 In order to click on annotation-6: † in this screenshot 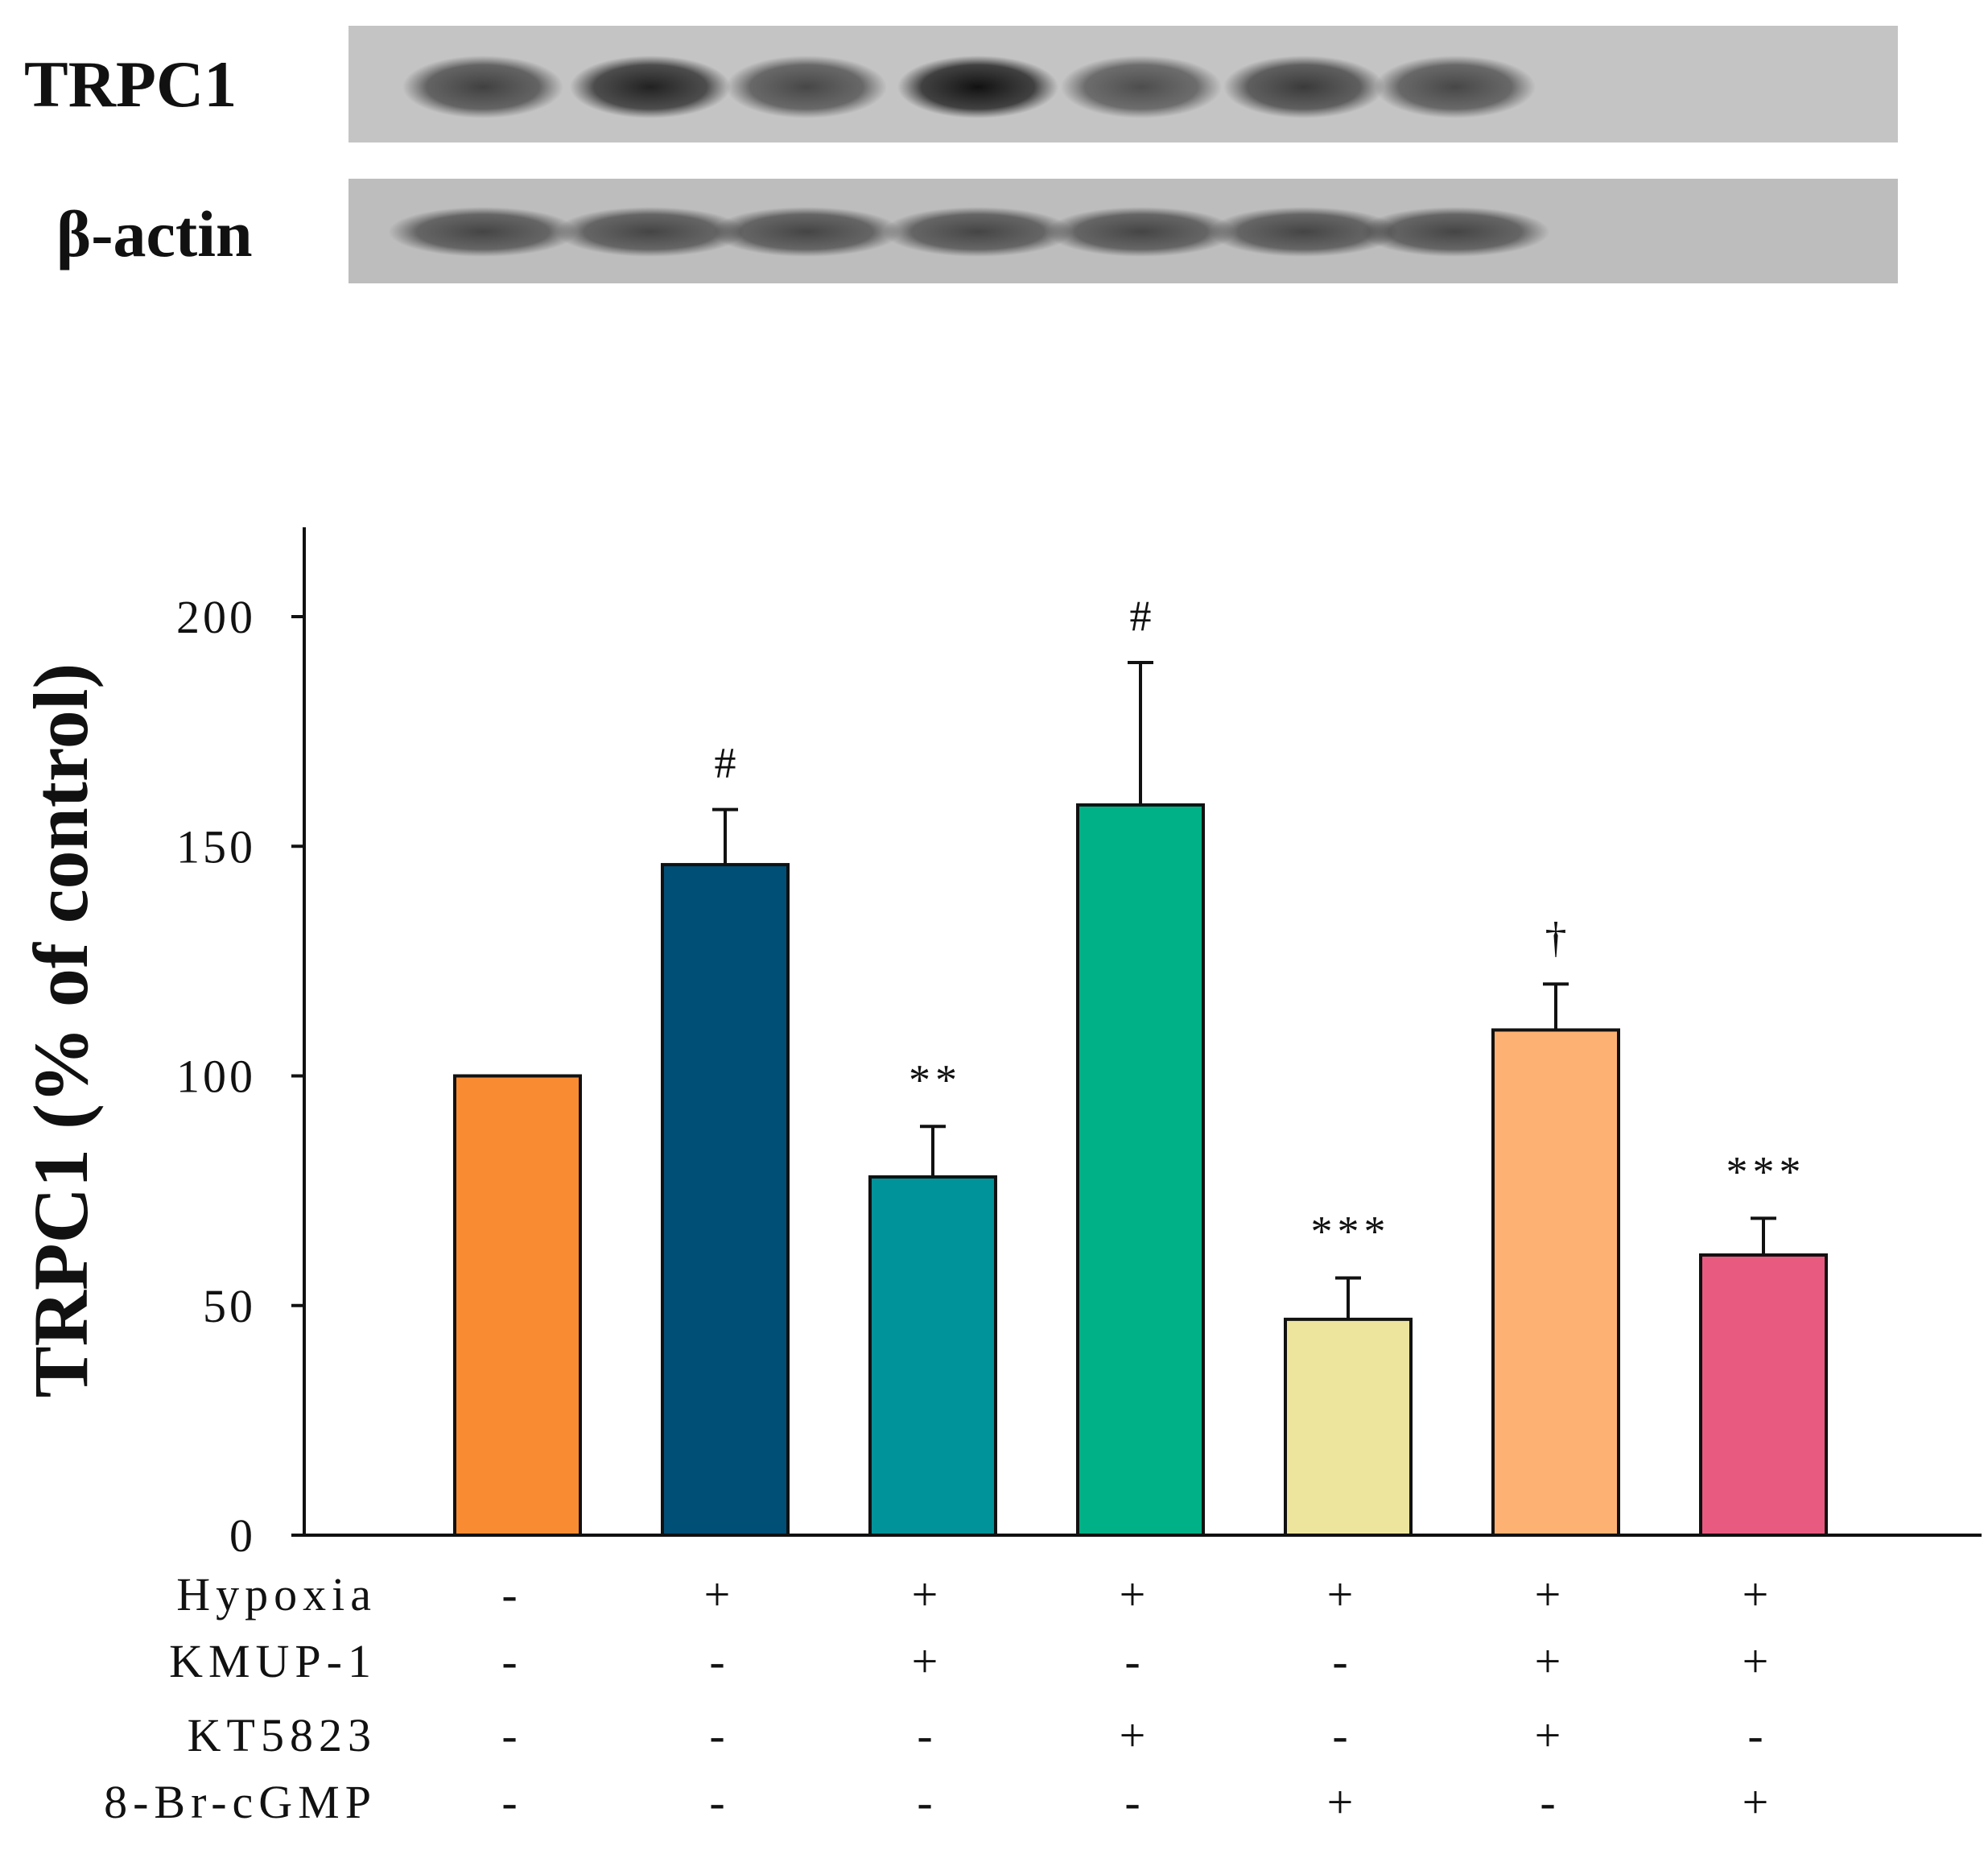, I will do `click(1558, 937)`.